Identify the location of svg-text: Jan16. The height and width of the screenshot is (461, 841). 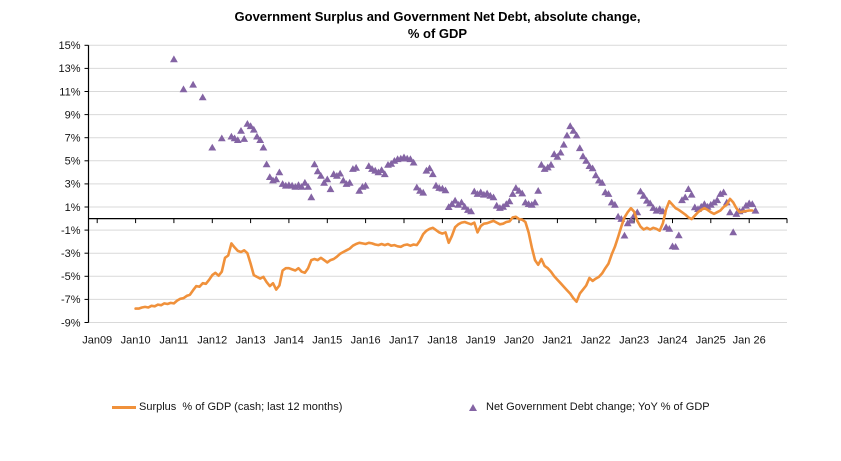
(366, 341).